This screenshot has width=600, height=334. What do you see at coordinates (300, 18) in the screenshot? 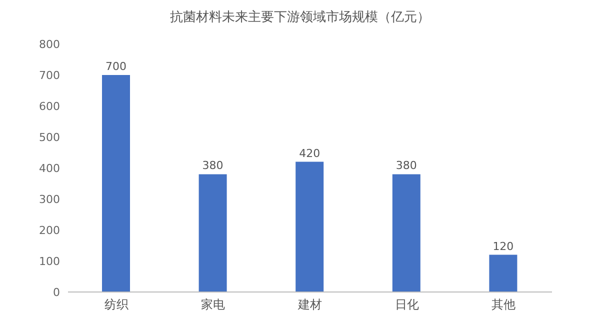
I see `chart-title: 抗菌材料未来主要下游领域市场规模（亿元）` at bounding box center [300, 18].